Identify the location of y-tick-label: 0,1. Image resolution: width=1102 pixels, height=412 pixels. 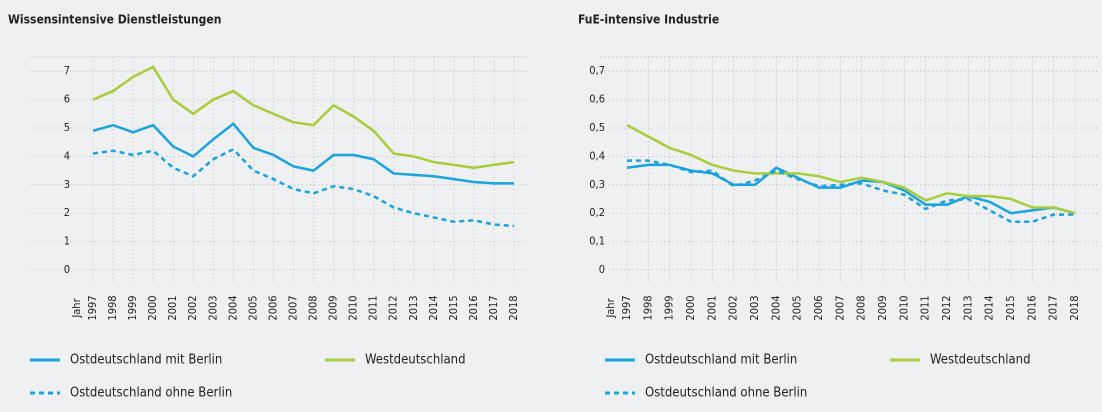
(597, 241).